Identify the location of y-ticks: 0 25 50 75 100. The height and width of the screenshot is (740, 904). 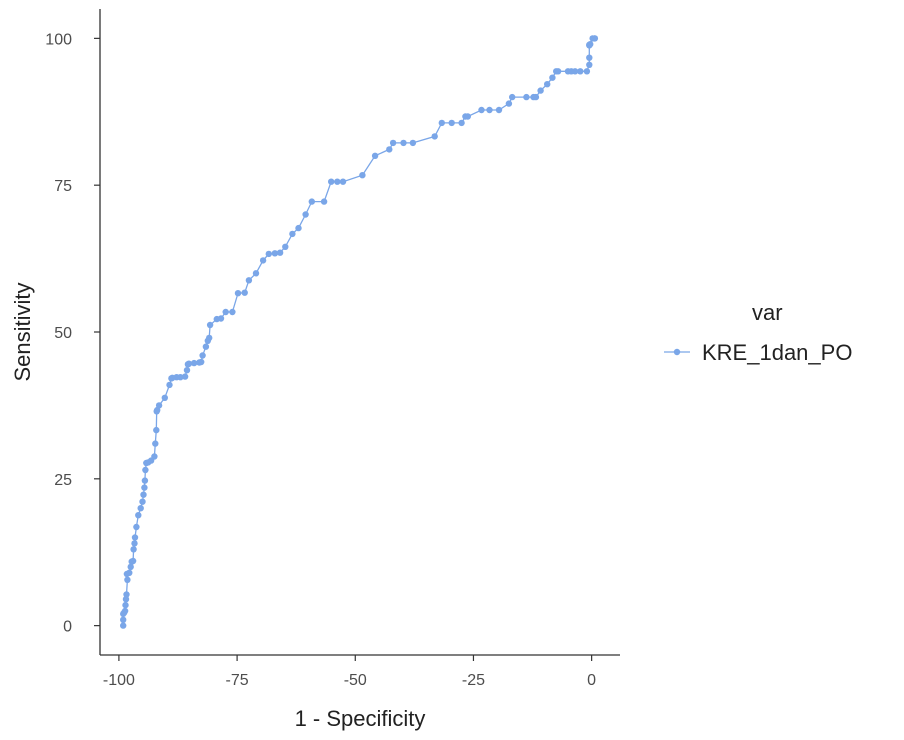
(72, 333).